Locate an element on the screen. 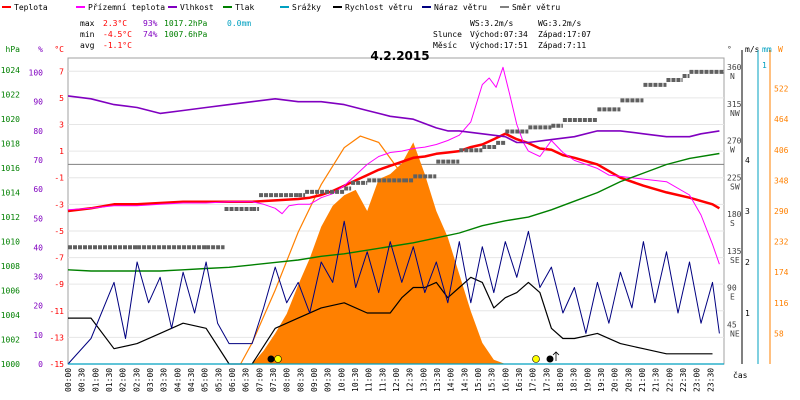  tick-label: 232 is located at coordinates (781, 242).